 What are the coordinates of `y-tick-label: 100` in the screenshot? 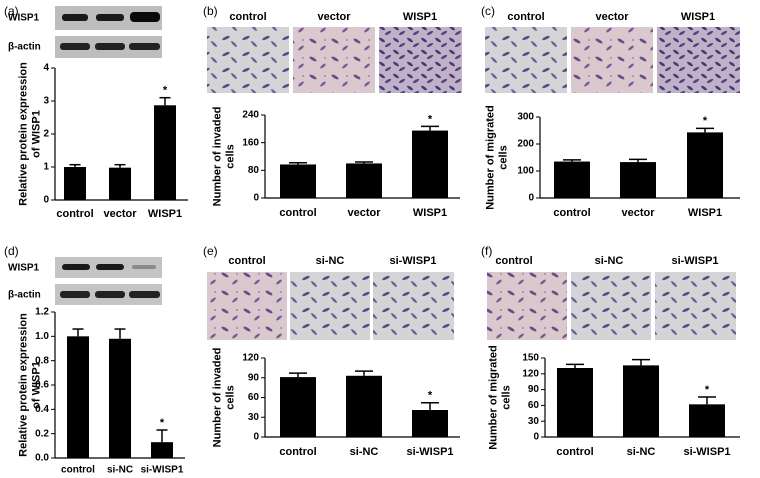 It's located at (525, 171).